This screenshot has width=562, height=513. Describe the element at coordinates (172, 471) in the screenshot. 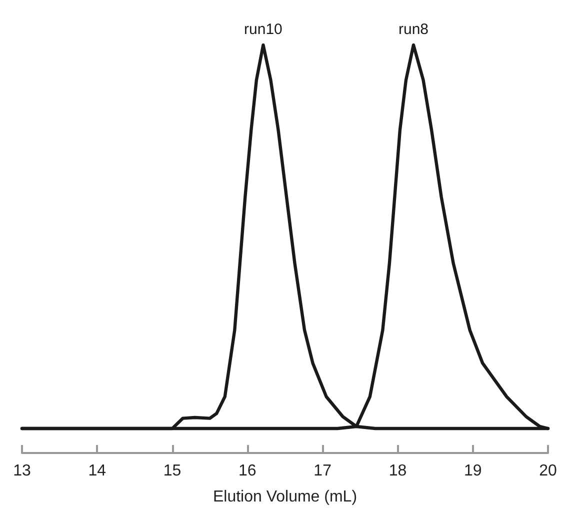

I see `x-tick-label: 15` at that location.